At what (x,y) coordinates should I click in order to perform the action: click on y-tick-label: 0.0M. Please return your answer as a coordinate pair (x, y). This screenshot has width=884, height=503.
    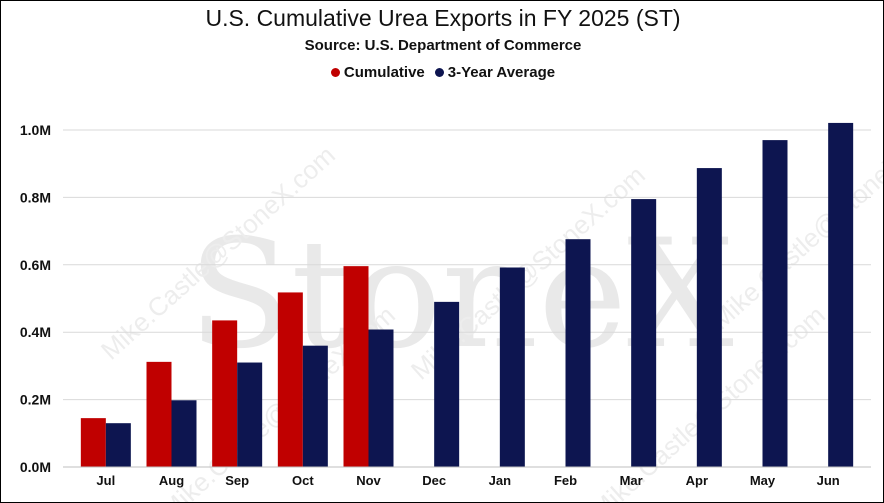
    Looking at the image, I should click on (35, 467).